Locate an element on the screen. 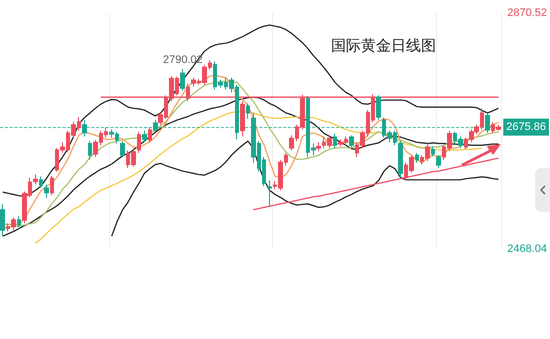 This screenshot has height=339, width=550. y-tick-label: 2468.04 is located at coordinates (527, 249).